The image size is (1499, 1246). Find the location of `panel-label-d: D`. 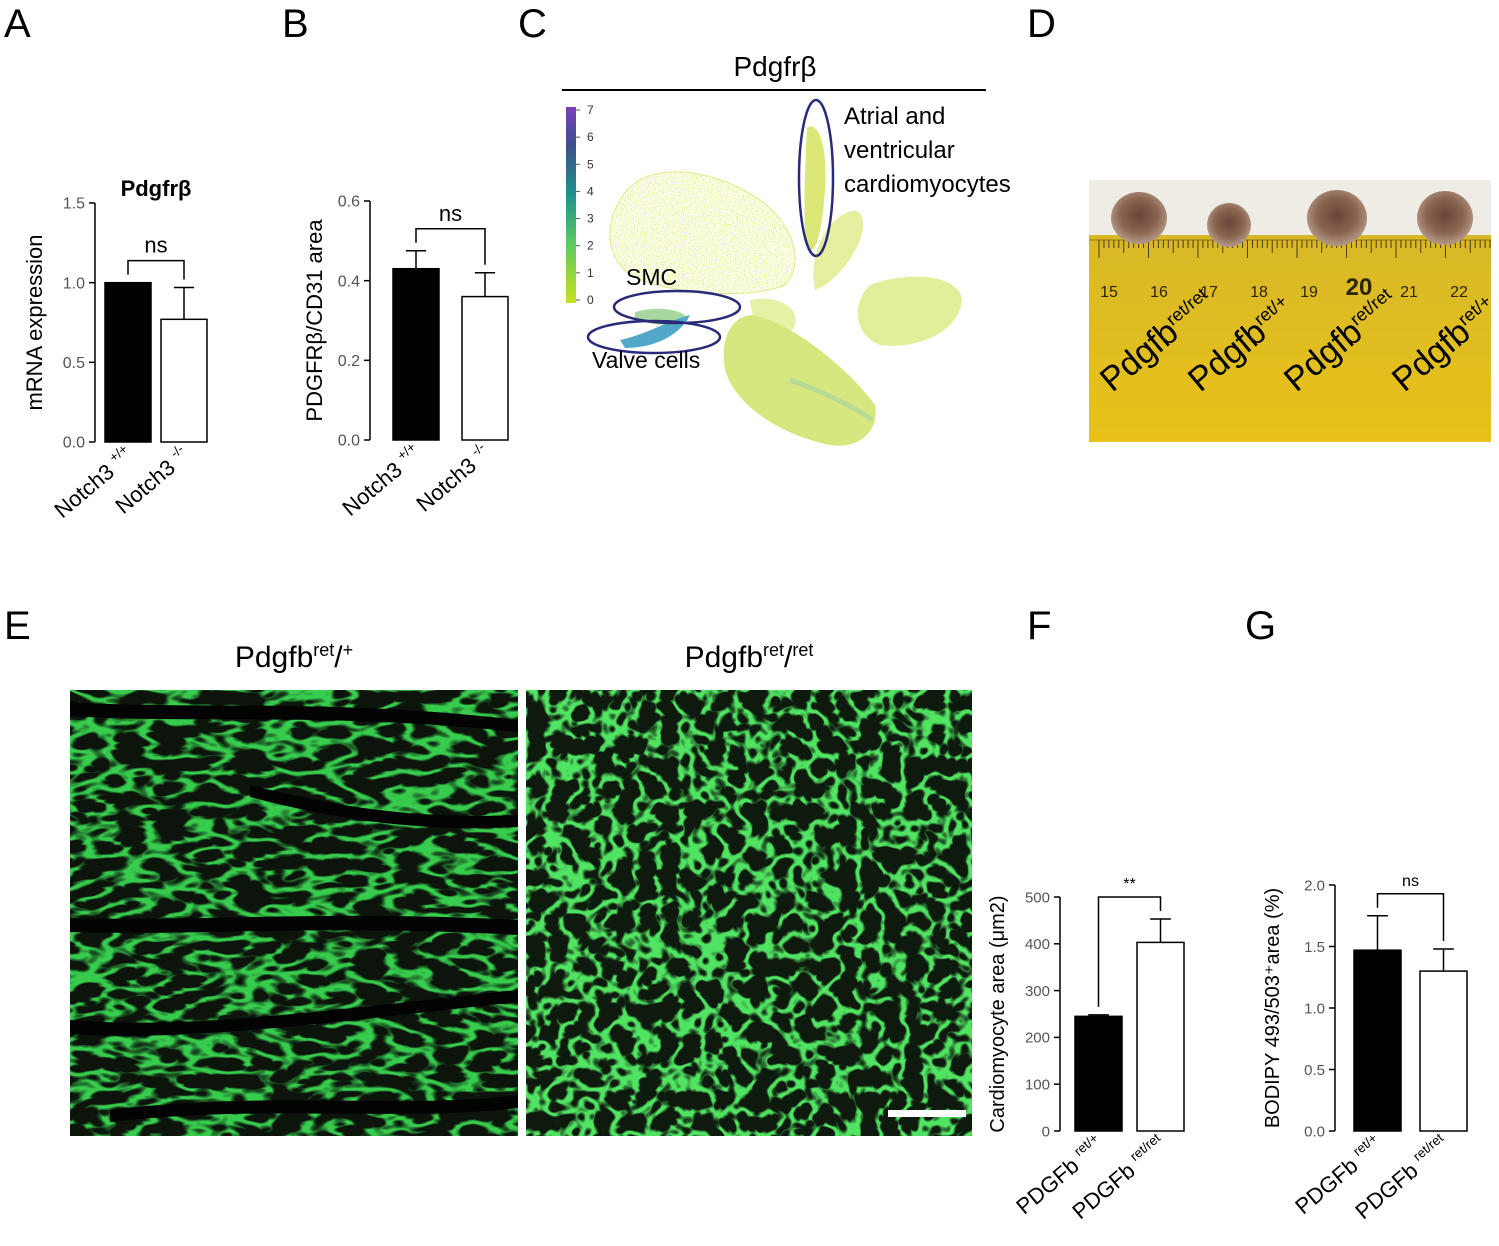

panel-label-d: D is located at coordinates (1041, 24).